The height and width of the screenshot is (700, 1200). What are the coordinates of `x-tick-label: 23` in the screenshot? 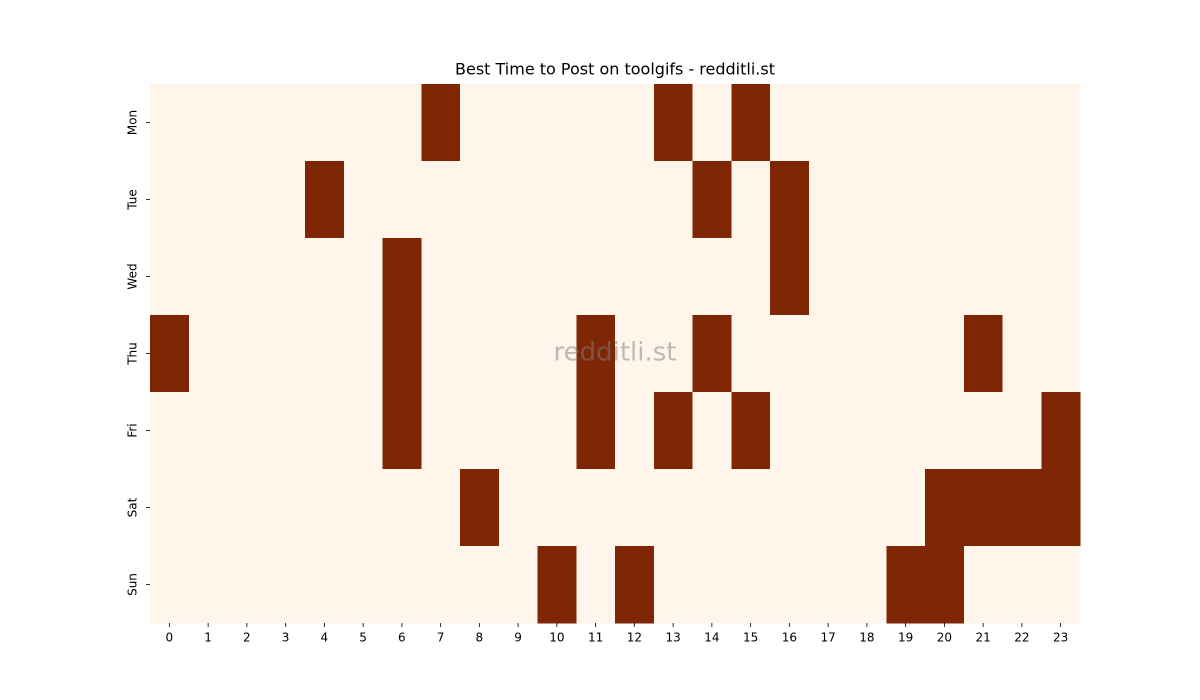 It's located at (1060, 638).